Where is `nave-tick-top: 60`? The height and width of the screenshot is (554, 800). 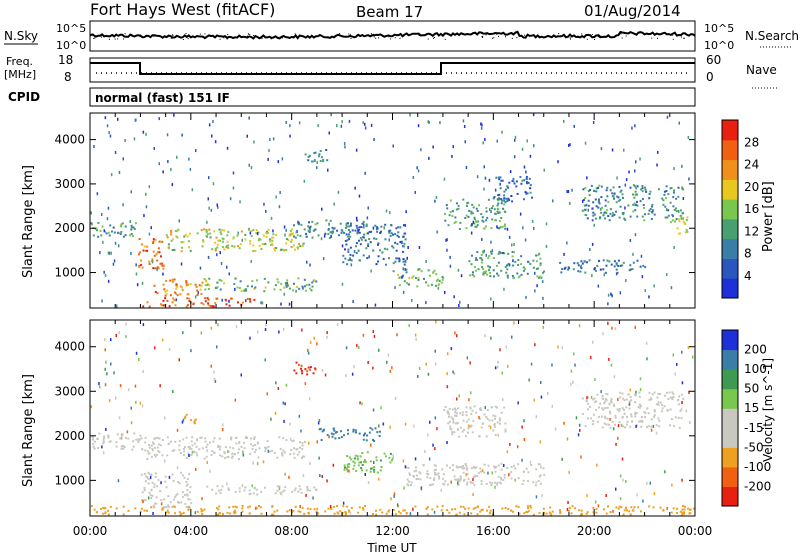
nave-tick-top: 60 is located at coordinates (713, 60).